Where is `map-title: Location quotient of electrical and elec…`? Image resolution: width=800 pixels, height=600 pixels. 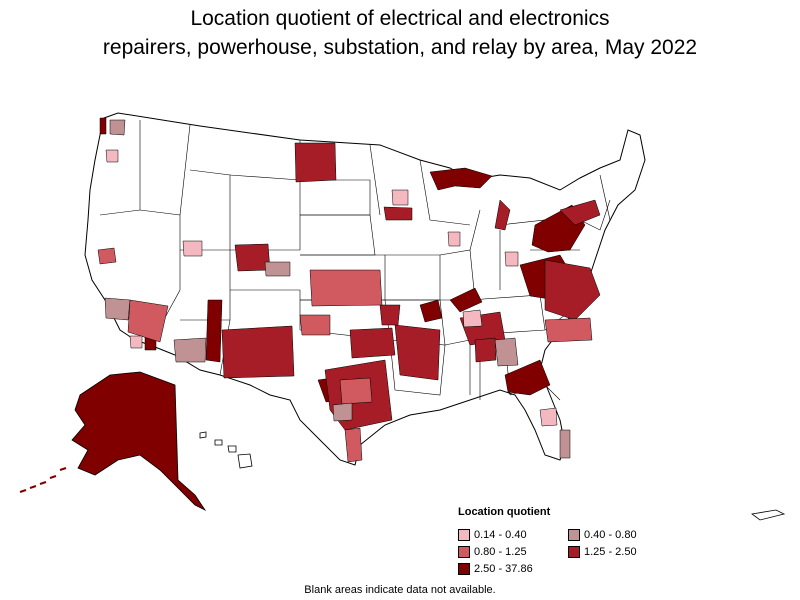
map-title: Location quotient of electrical and elec… is located at coordinates (400, 33).